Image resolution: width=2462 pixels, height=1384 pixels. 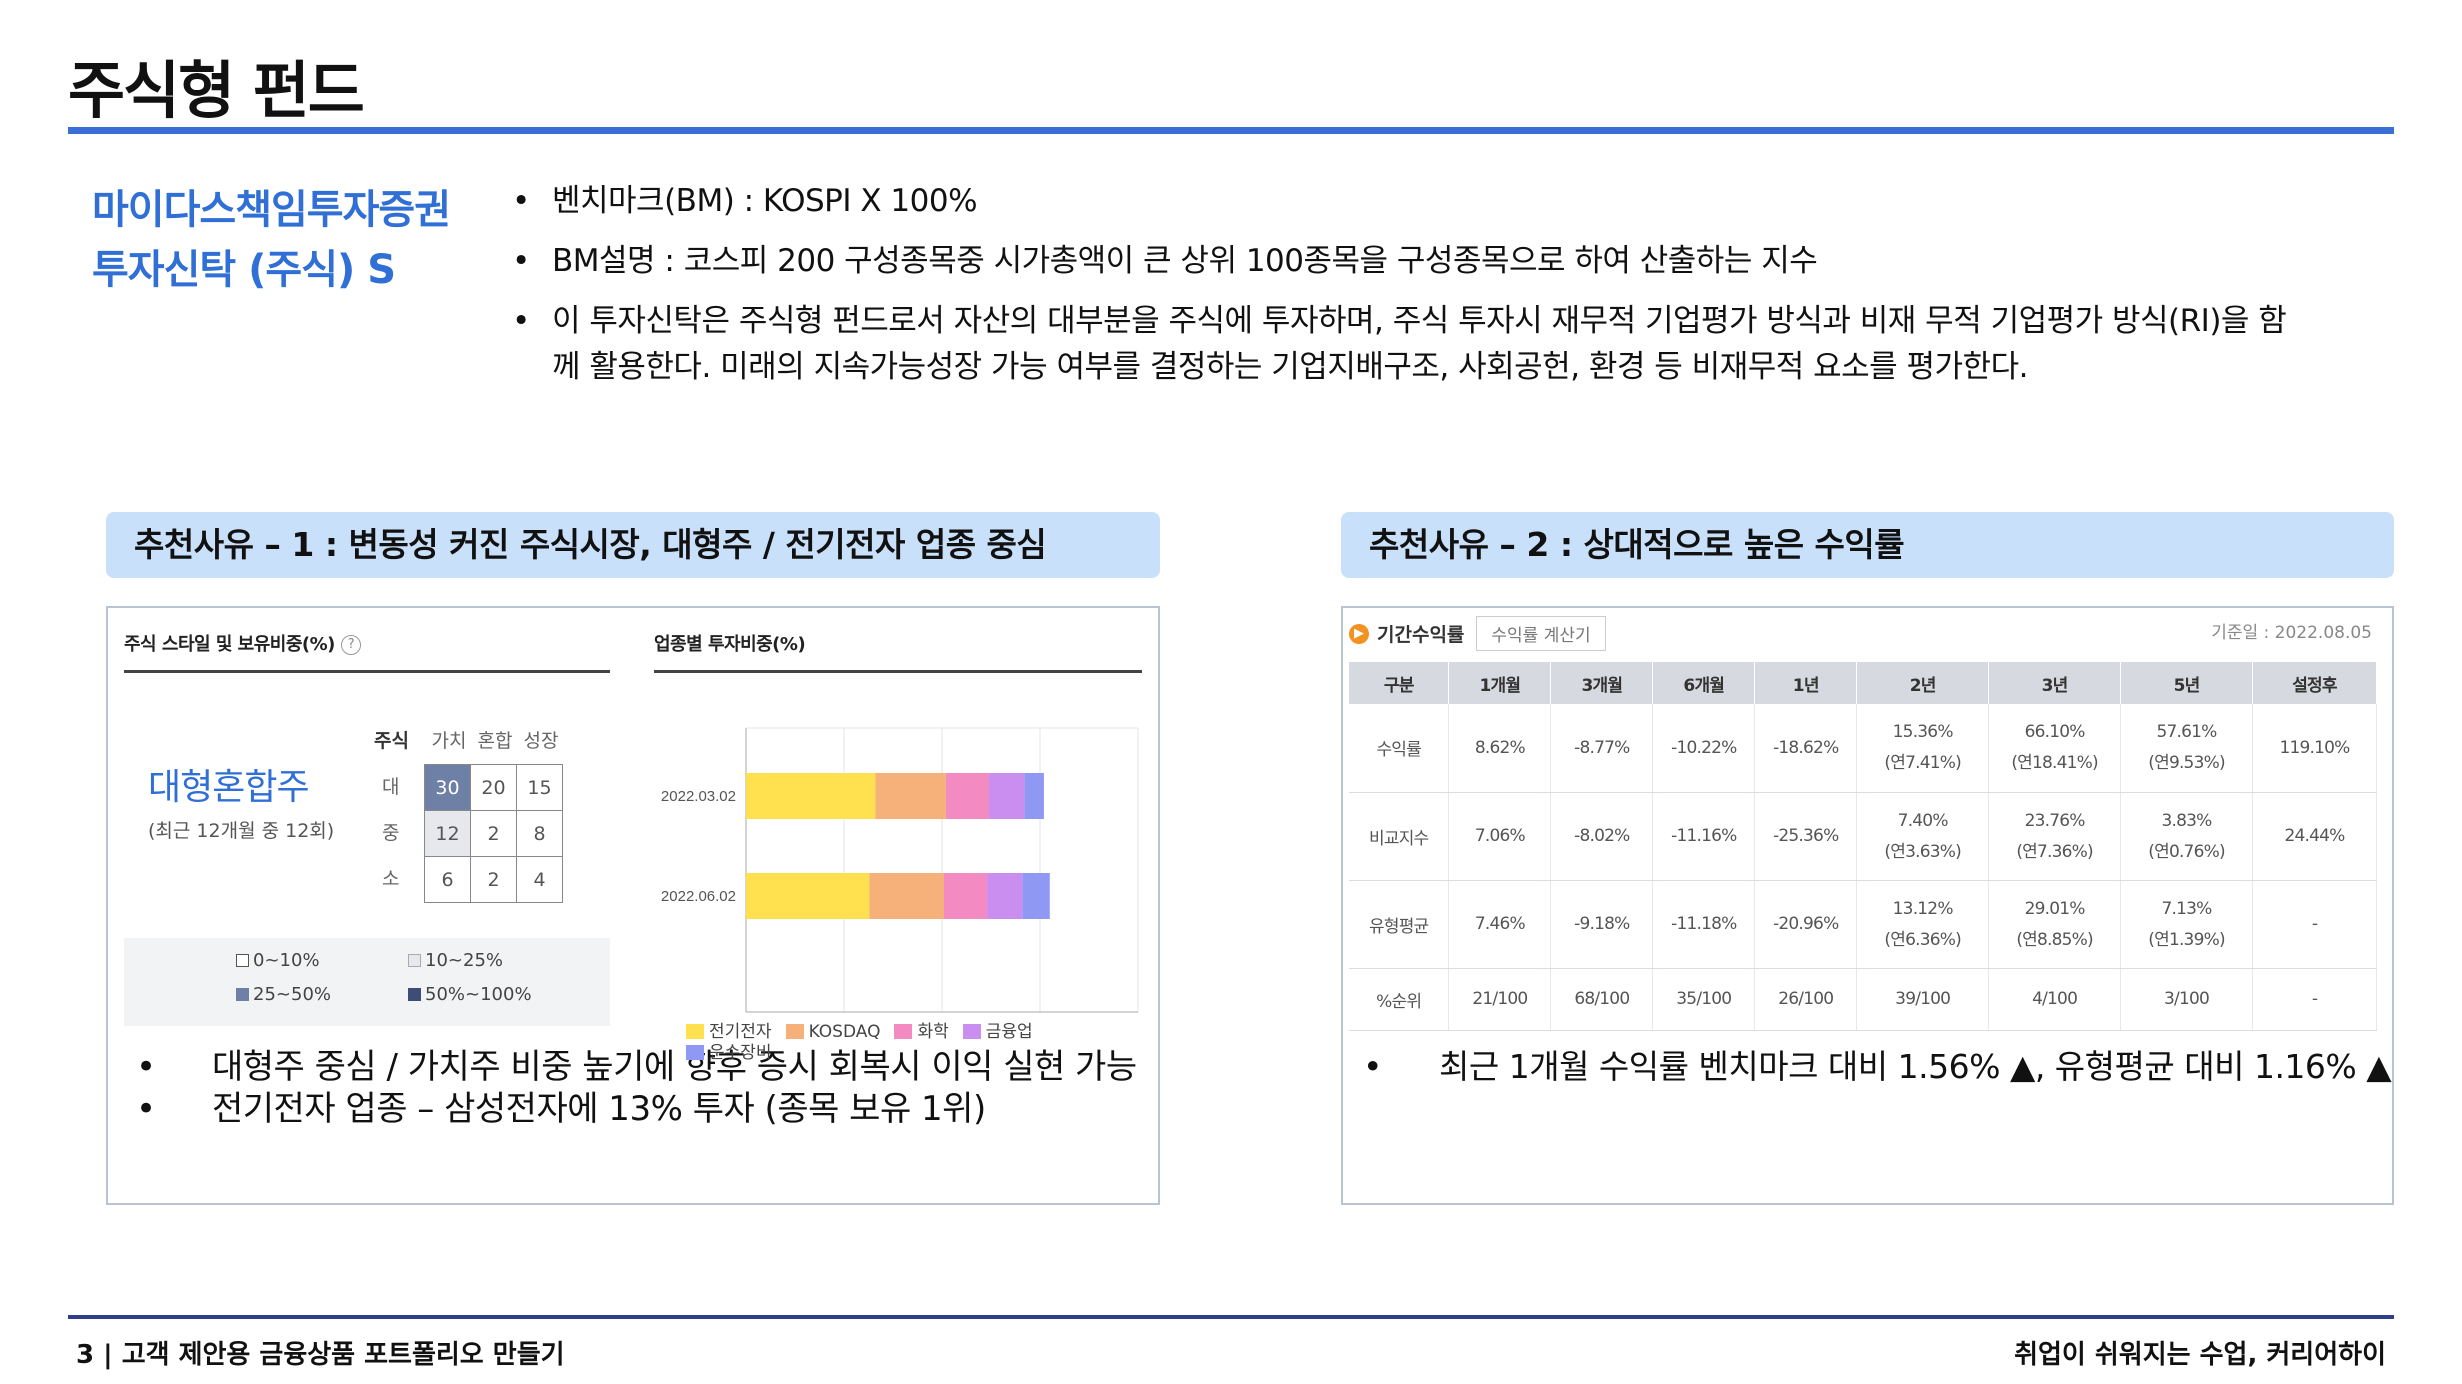 I want to click on returns-value: 7.13%, so click(x=2187, y=908).